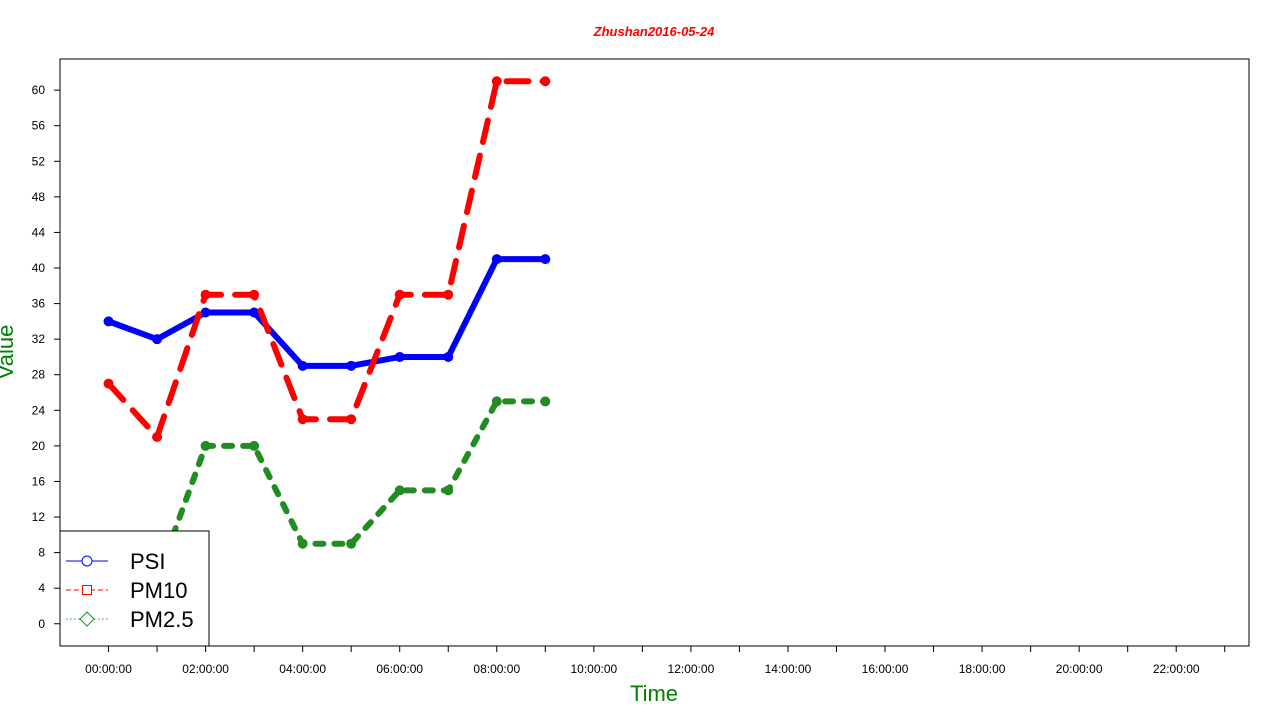 The image size is (1280, 720). I want to click on series-line-pm25, so click(327, 490).